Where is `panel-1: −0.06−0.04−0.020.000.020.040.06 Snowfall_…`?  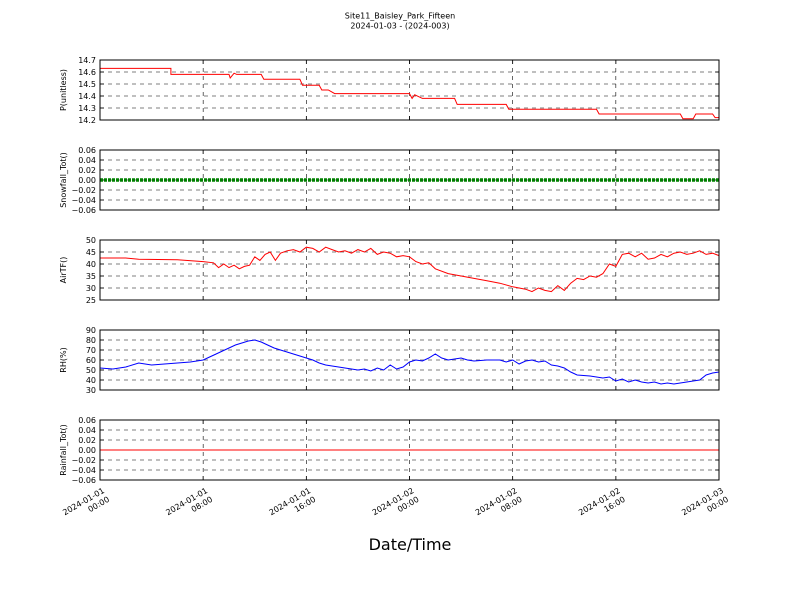
panel-1: −0.06−0.04−0.020.000.020.040.06 Snowfall_… is located at coordinates (389, 180).